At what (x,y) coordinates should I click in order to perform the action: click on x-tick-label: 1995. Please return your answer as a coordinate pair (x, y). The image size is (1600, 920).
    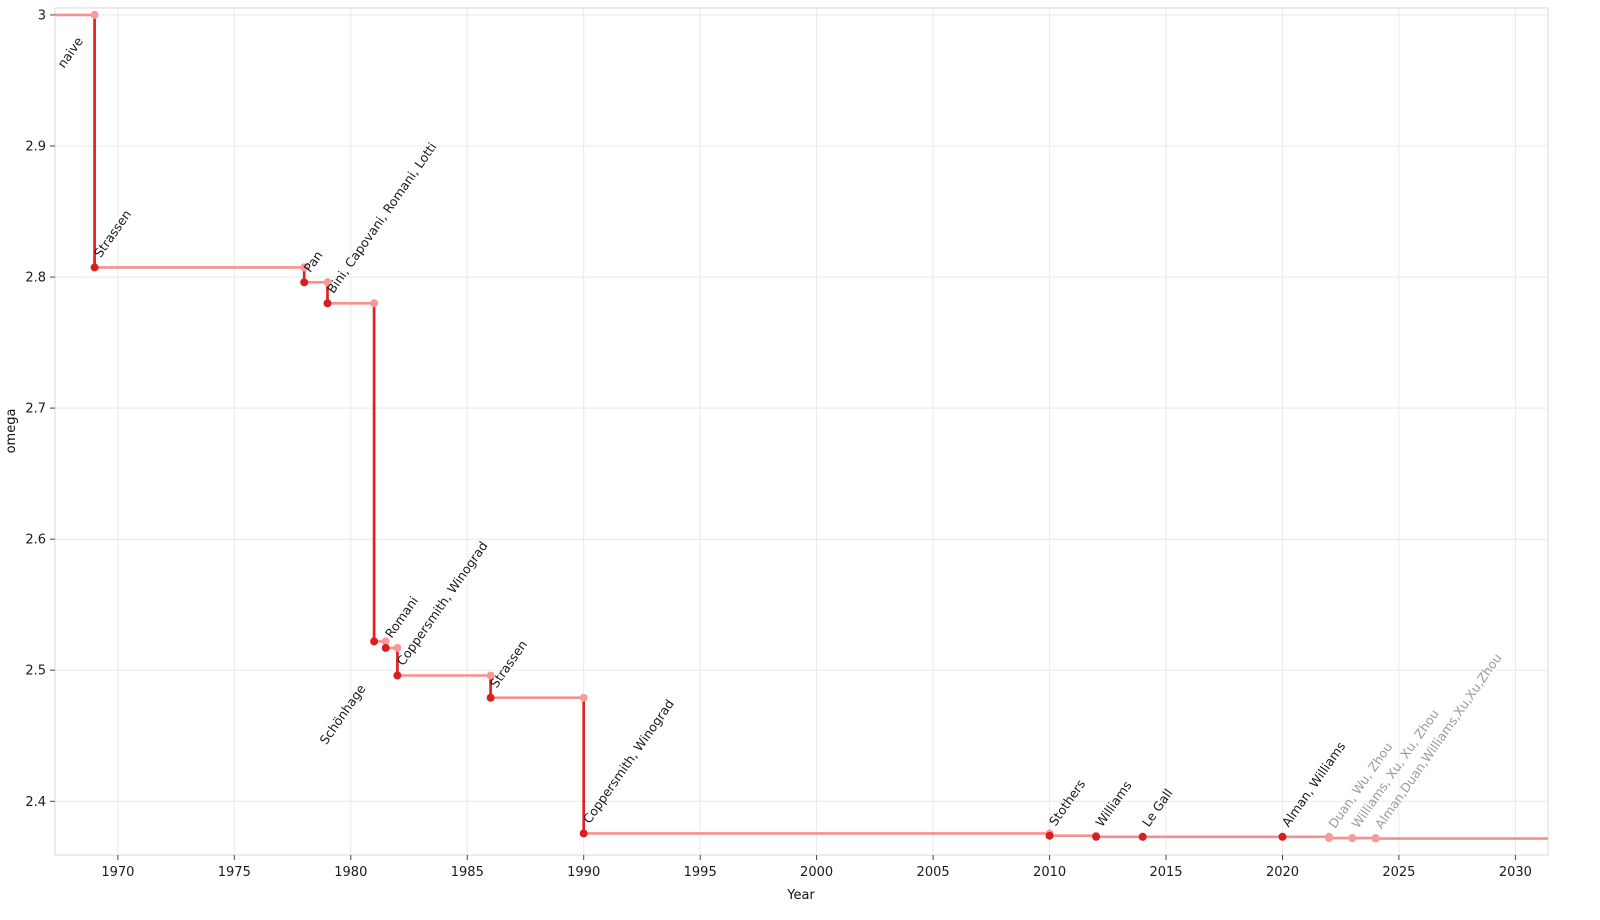
    Looking at the image, I should click on (700, 872).